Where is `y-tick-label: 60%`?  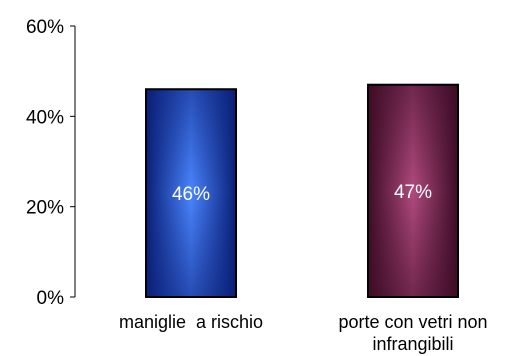 y-tick-label: 60% is located at coordinates (45, 27).